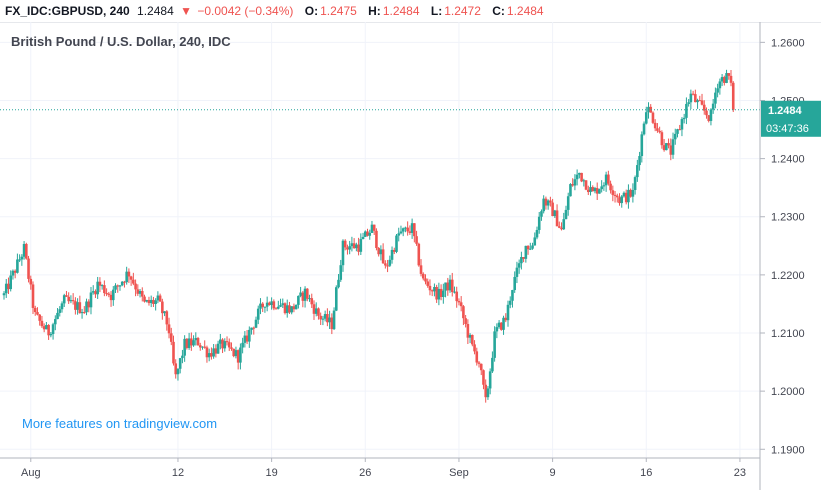 The height and width of the screenshot is (490, 821). Describe the element at coordinates (155, 11) in the screenshot. I see `last-price: 1.2484` at that location.